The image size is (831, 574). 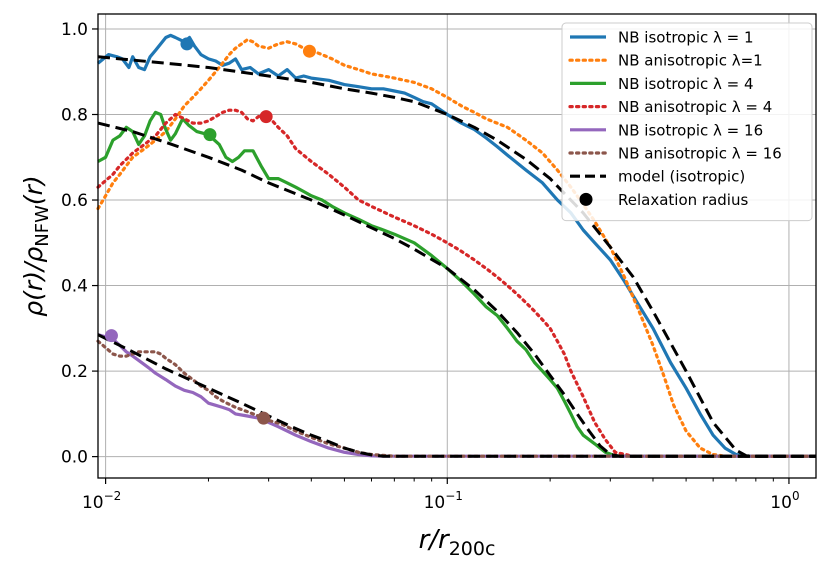 What do you see at coordinates (681, 177) in the screenshot?
I see `legend-label: model (isotropic)` at bounding box center [681, 177].